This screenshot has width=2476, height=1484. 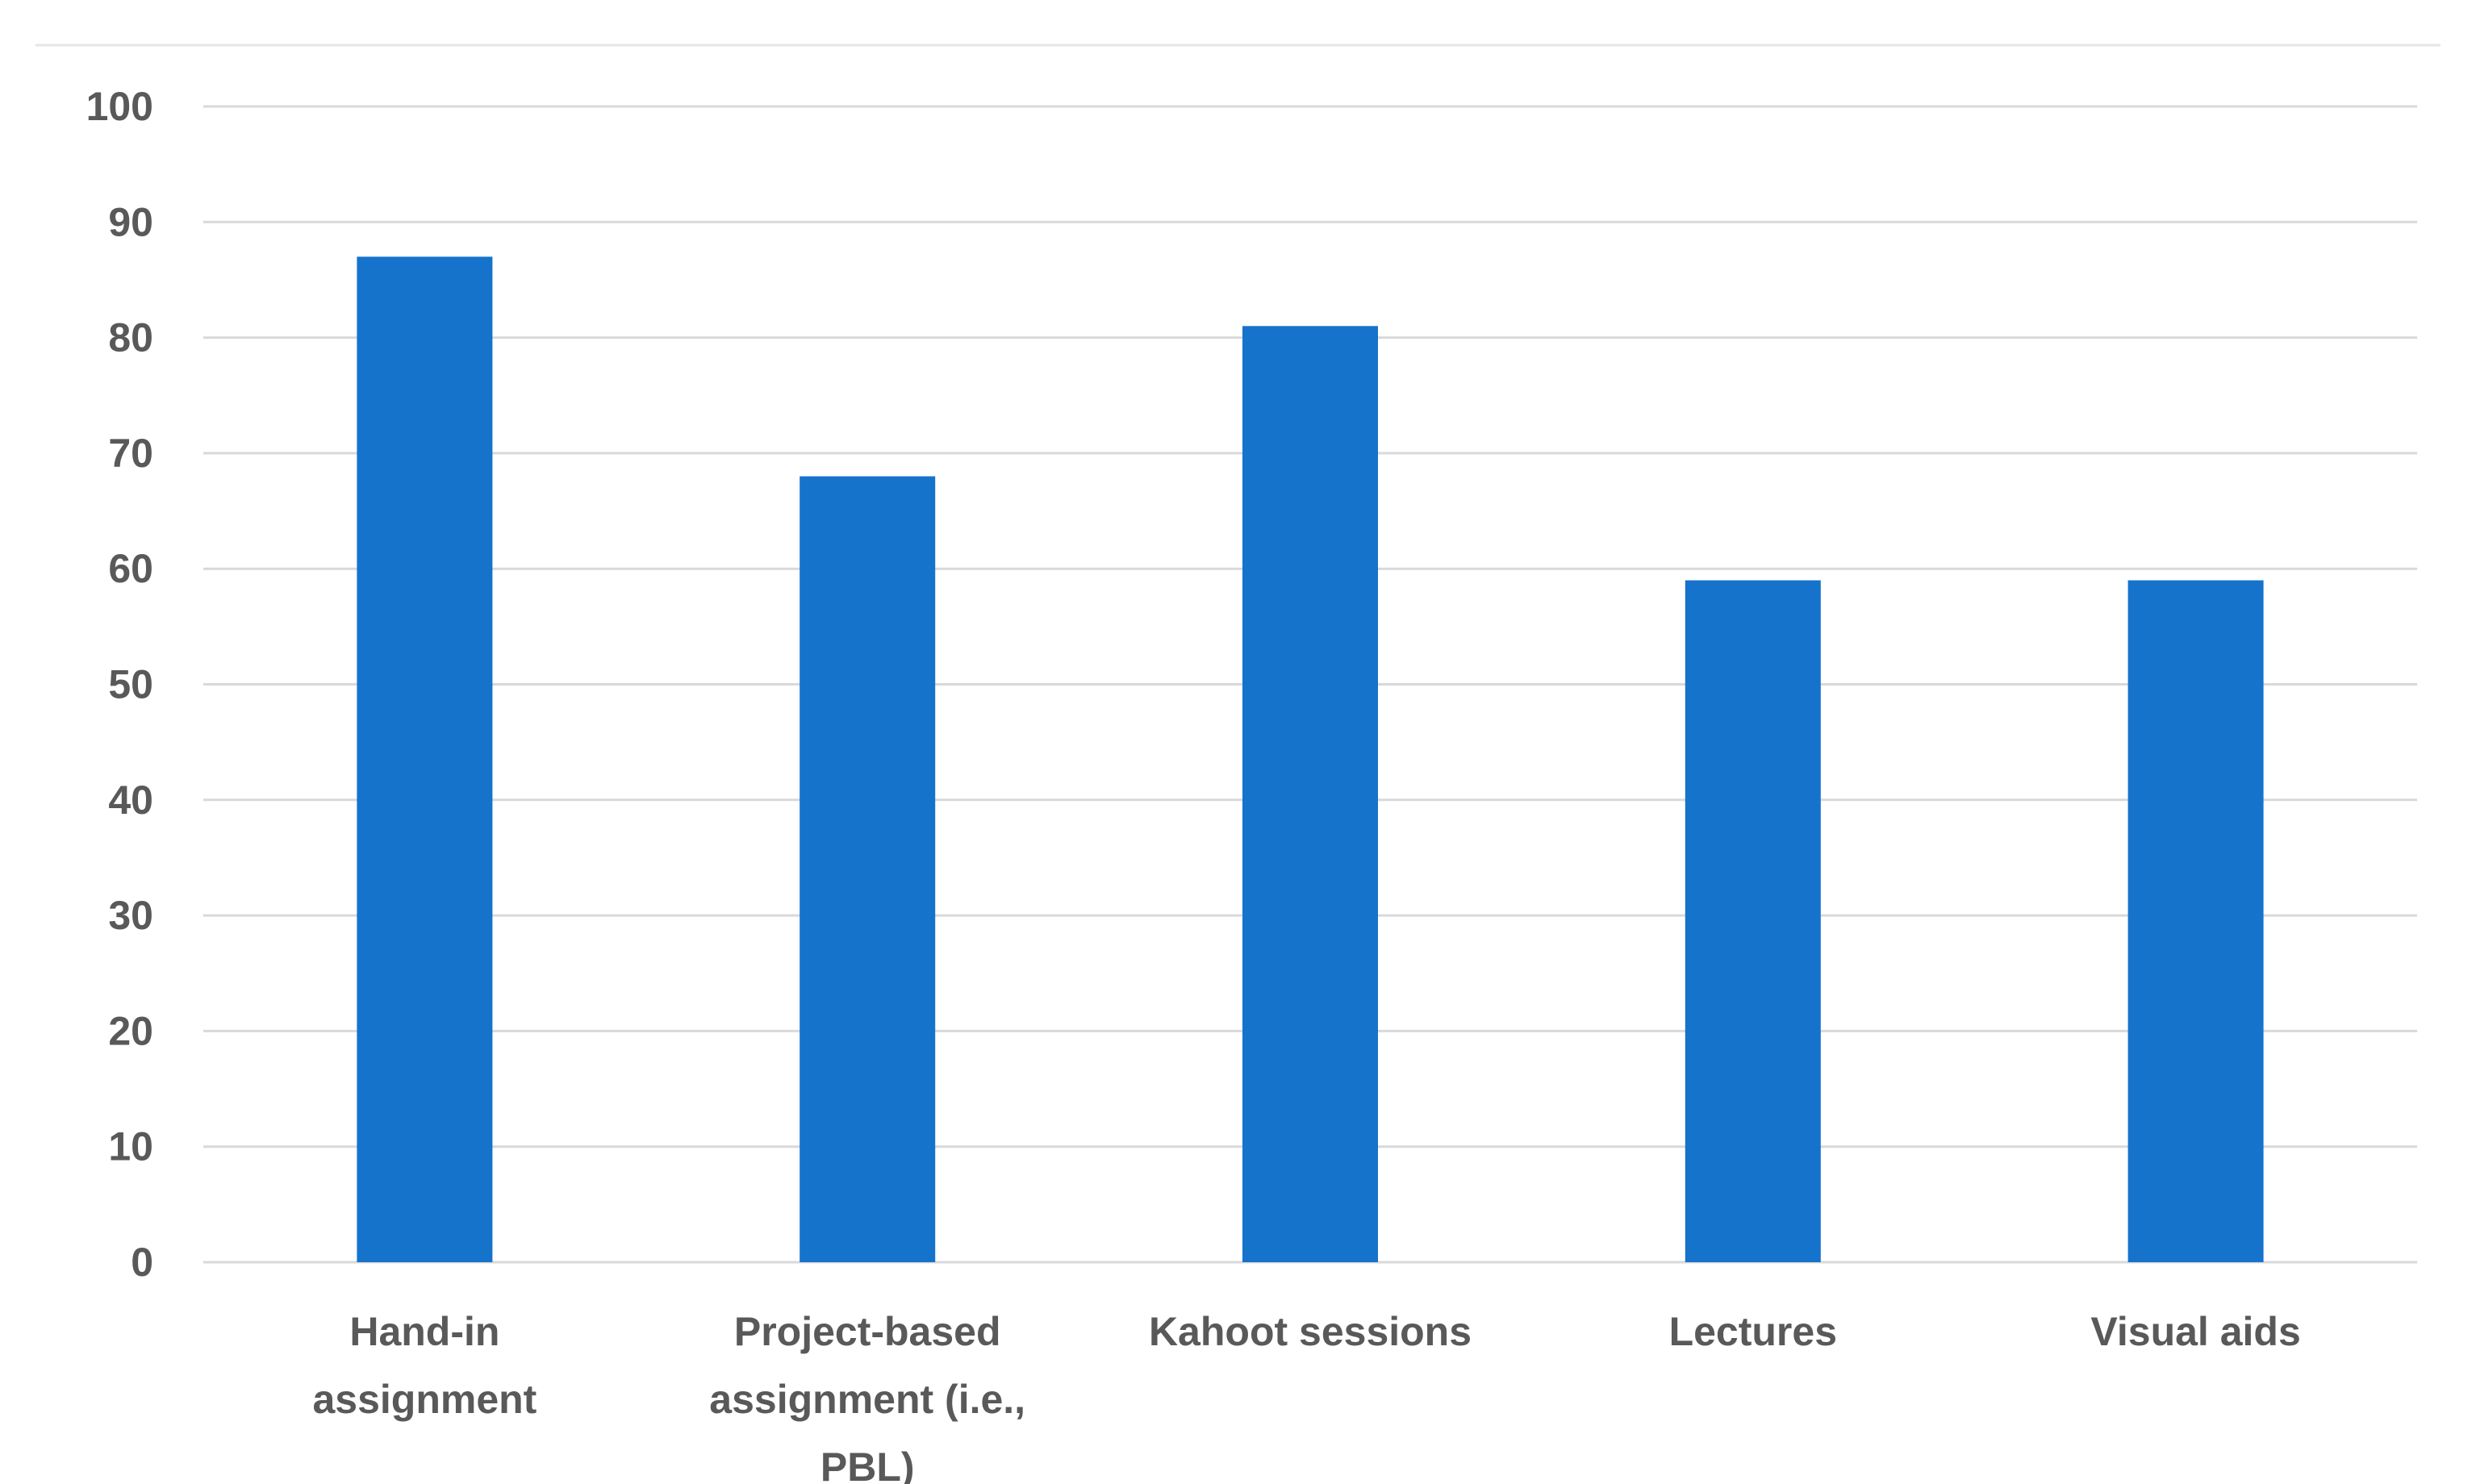 I want to click on x-category-label: PBL), so click(x=867, y=1464).